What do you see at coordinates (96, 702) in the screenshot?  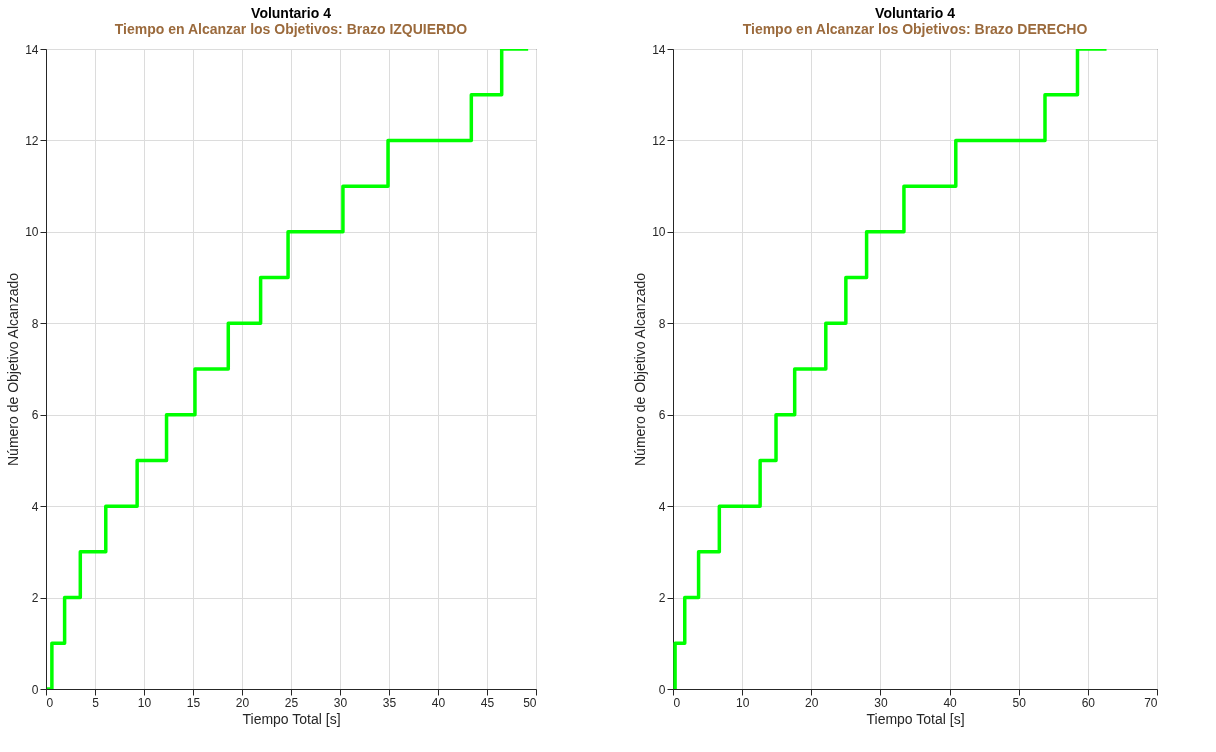 I see `x-tick-label: 5` at bounding box center [96, 702].